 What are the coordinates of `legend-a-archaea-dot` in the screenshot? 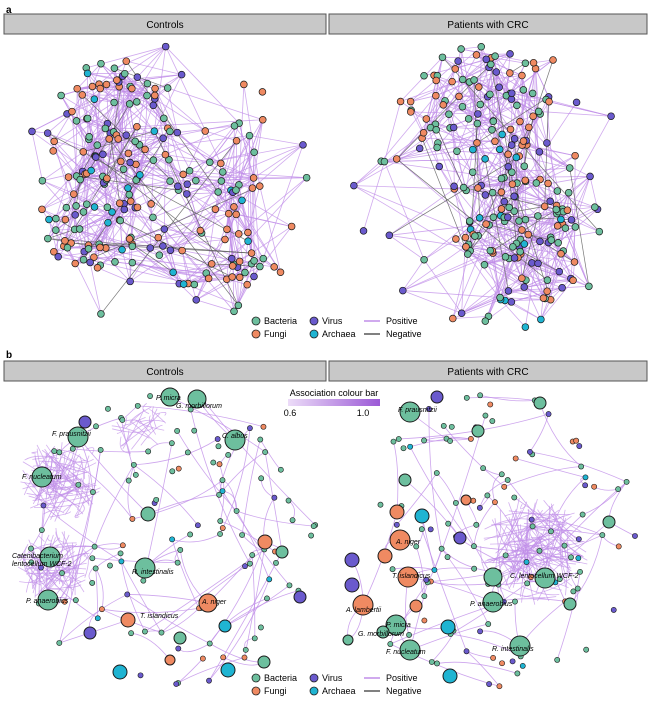 It's located at (314, 334).